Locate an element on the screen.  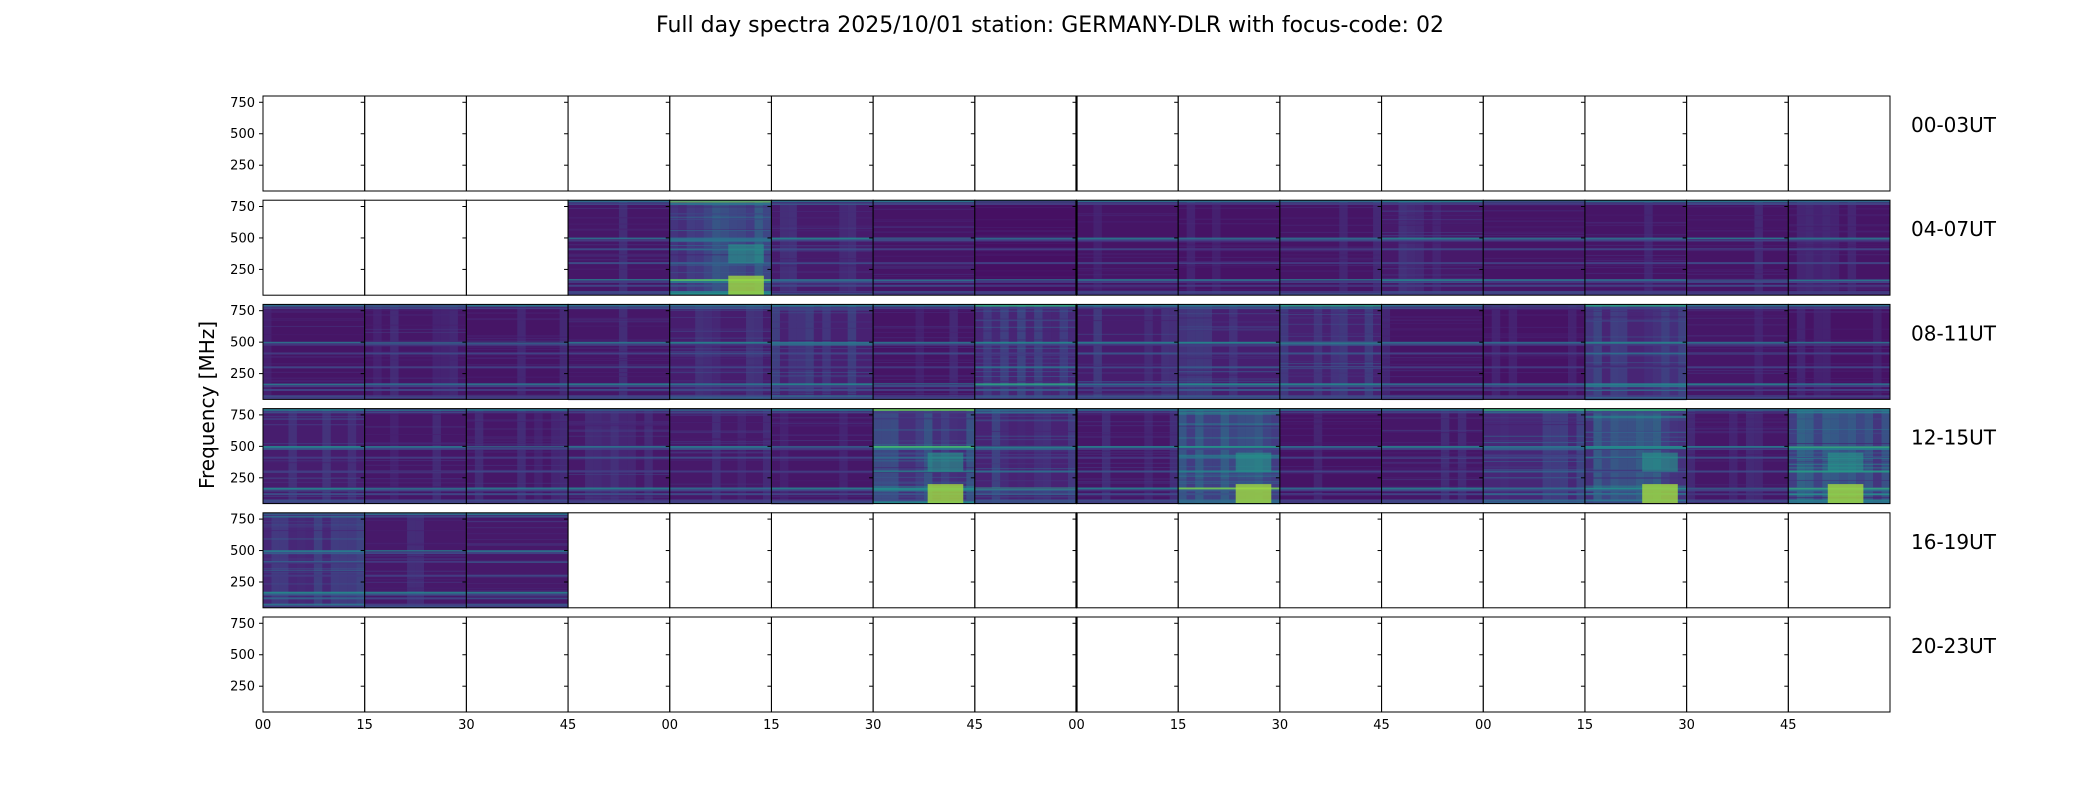
row-label-00-03UT: 00-03UT is located at coordinates (1954, 125).